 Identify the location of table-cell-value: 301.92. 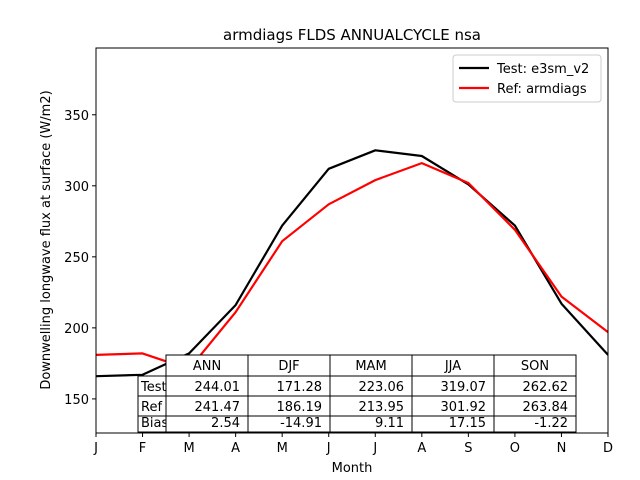
(464, 407).